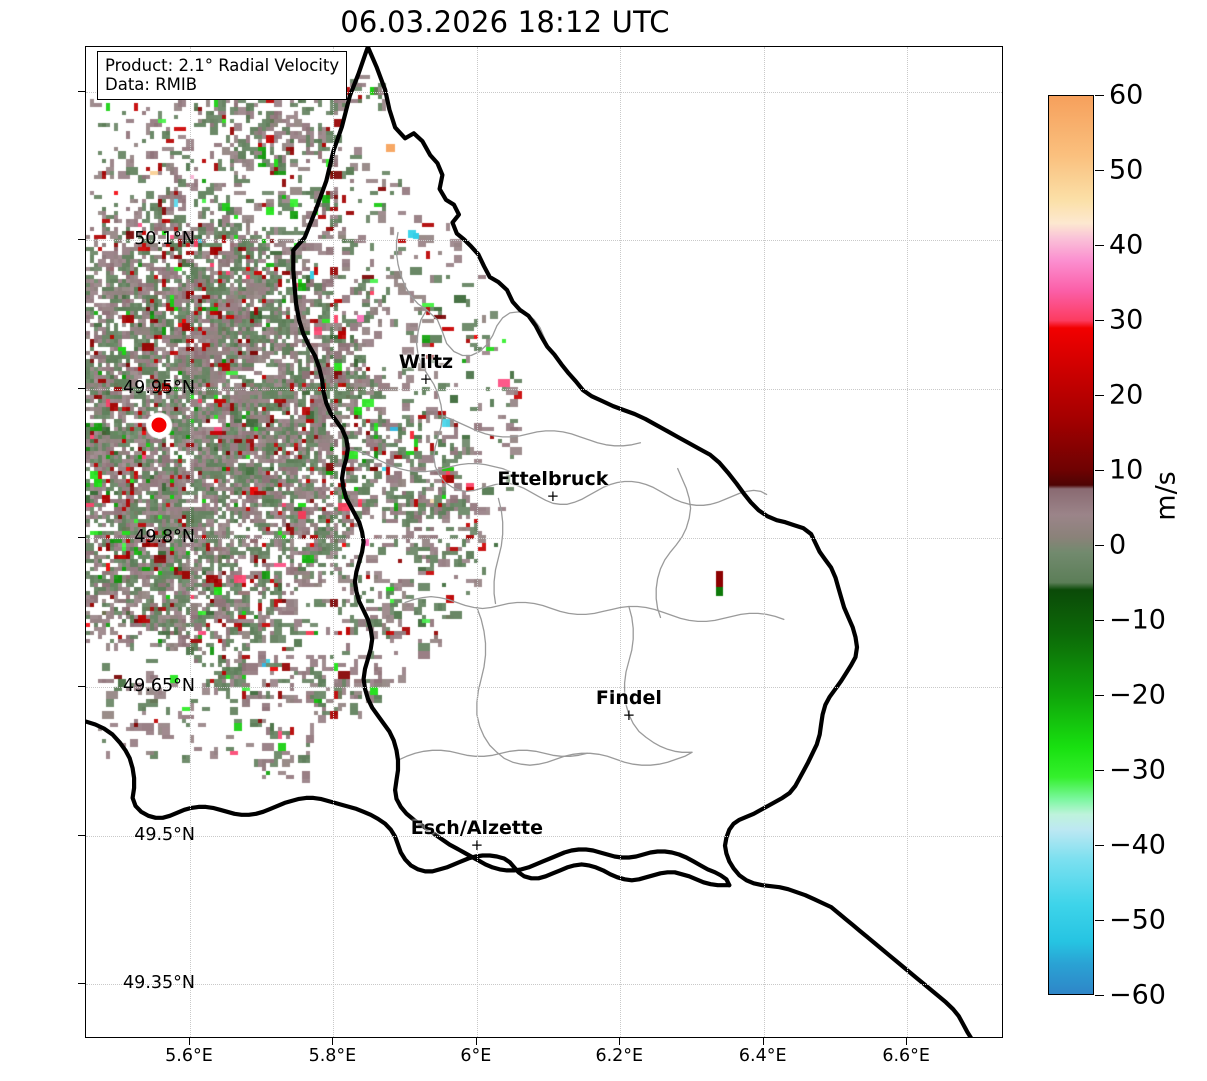 This screenshot has width=1207, height=1081. Describe the element at coordinates (619, 1056) in the screenshot. I see `x-axis-tick-label: 6.2°E` at that location.